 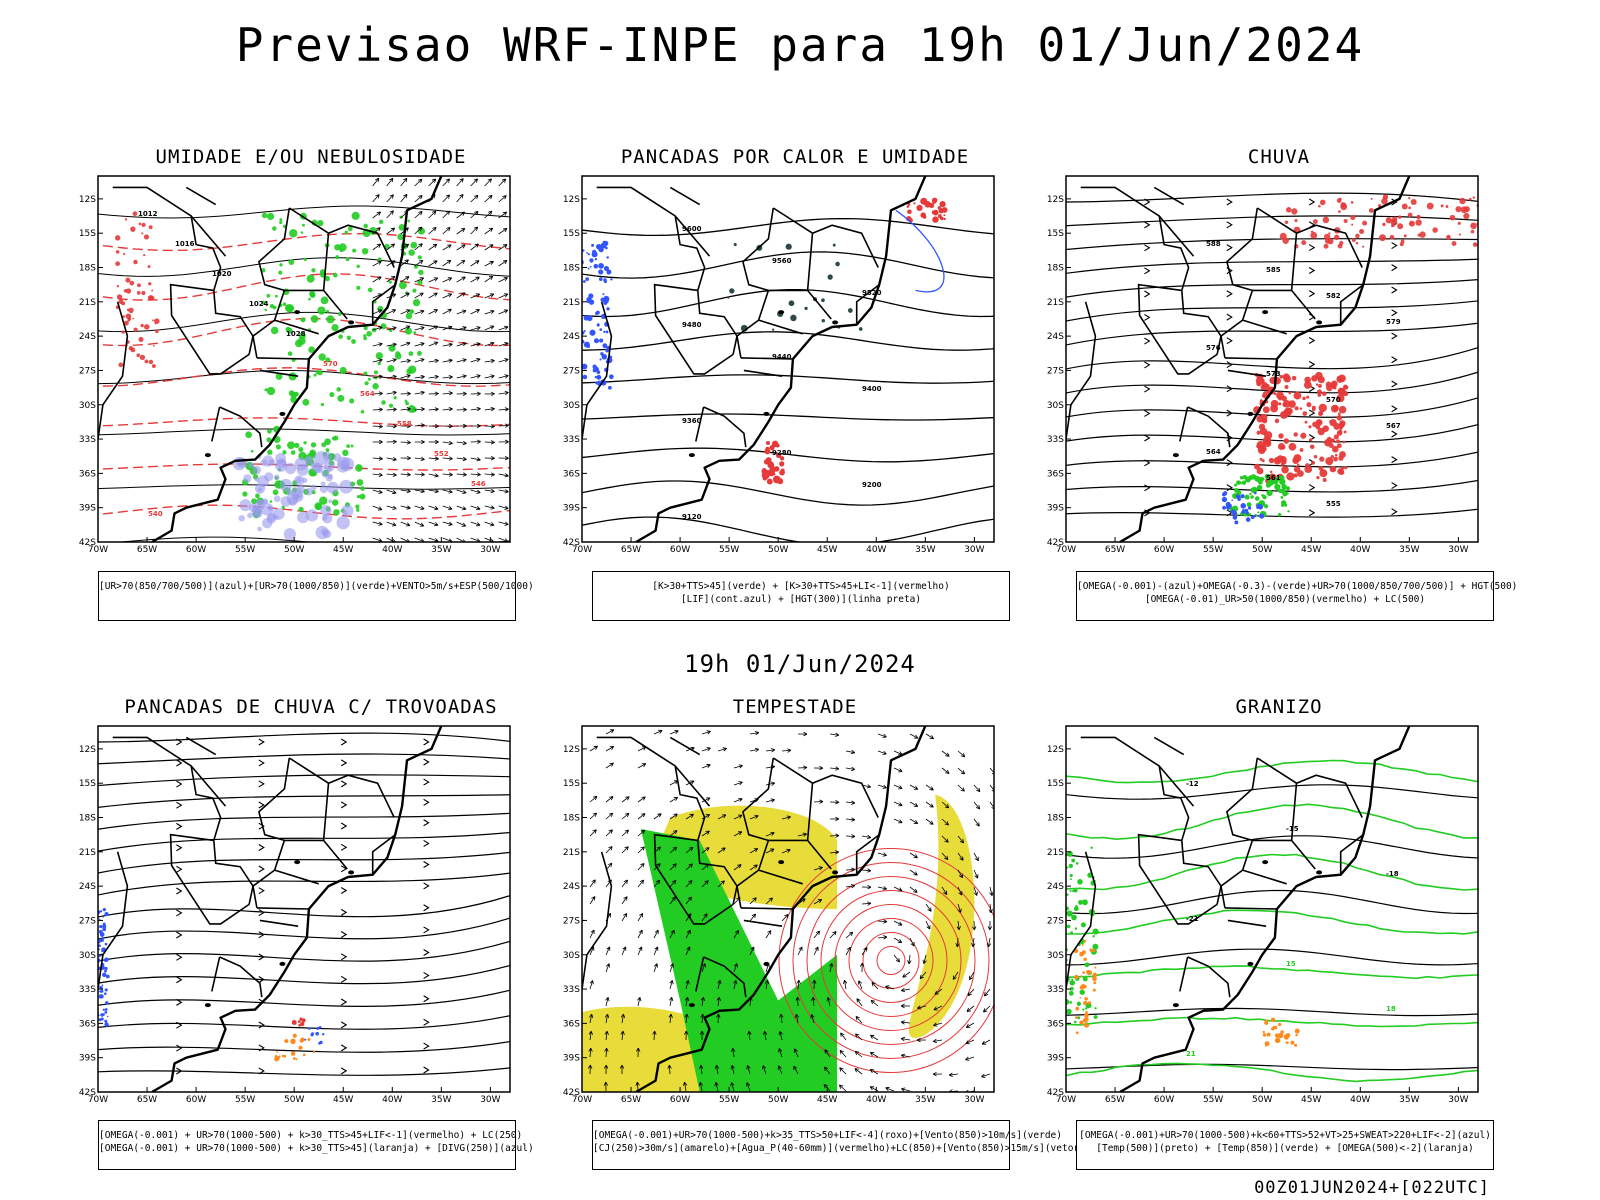 What do you see at coordinates (1311, 550) in the screenshot?
I see `lon-label: 45W` at bounding box center [1311, 550].